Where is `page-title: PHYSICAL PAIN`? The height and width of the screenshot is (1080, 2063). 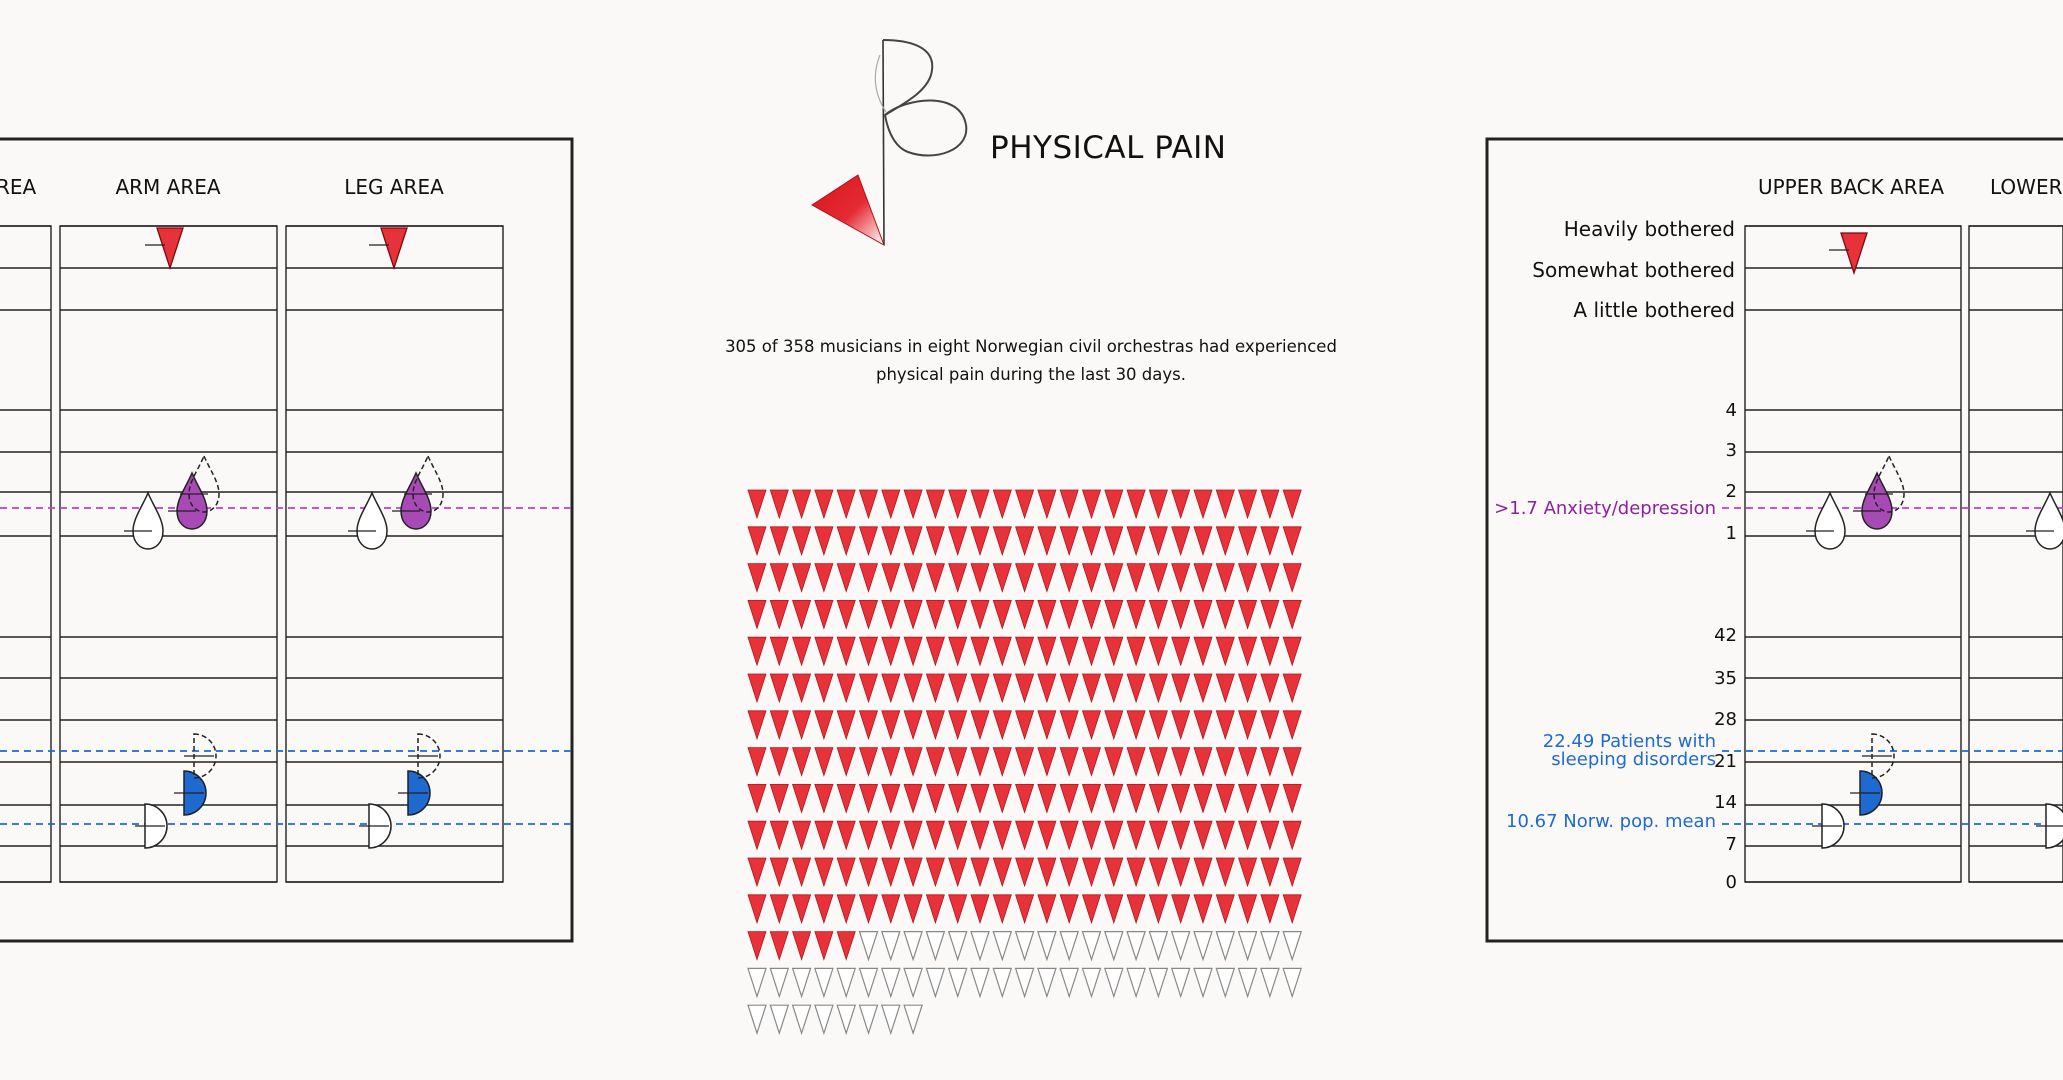 page-title: PHYSICAL PAIN is located at coordinates (1108, 148).